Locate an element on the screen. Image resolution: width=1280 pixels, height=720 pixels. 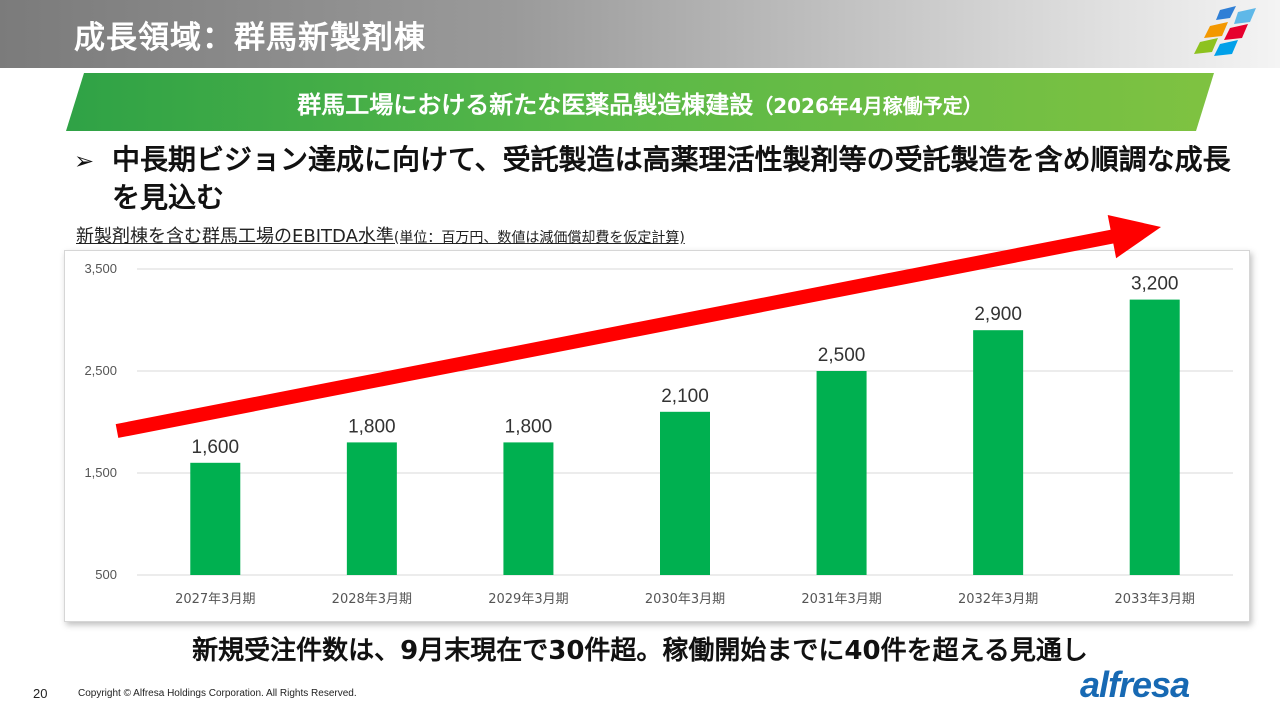
footer-statement: 新規受注件数は、9月末現在で30件超。稼働開始までに40件を超える見通し is located at coordinates (640, 651).